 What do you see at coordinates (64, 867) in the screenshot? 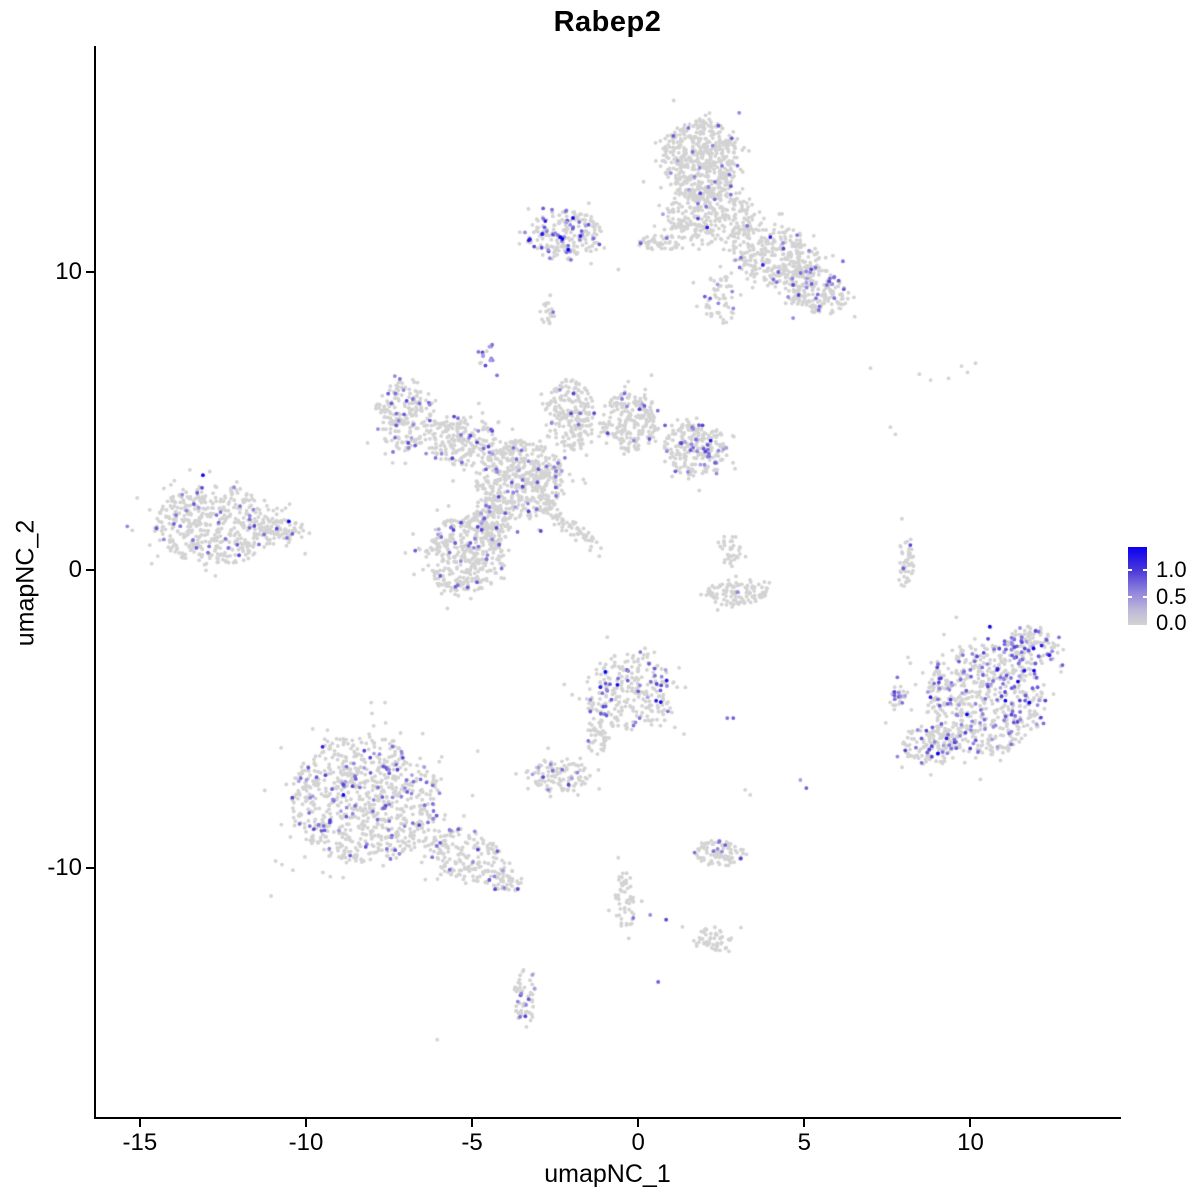
I see `y-tick-label: -10` at bounding box center [64, 867].